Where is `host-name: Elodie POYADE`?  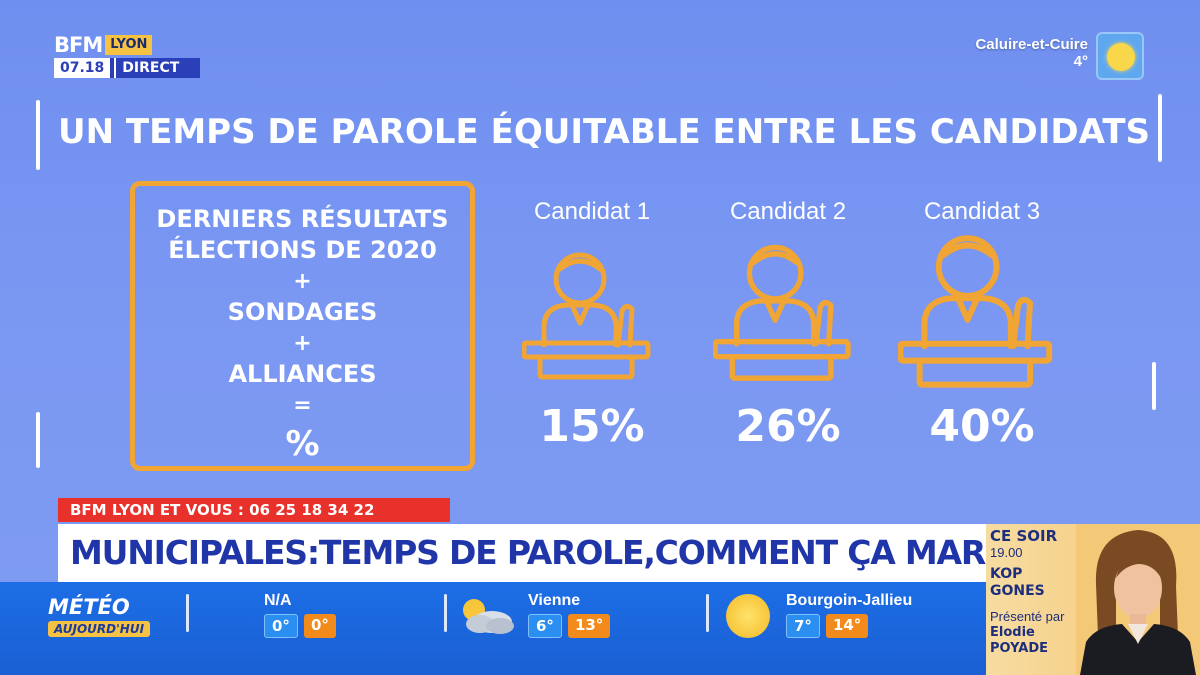
host-name: Elodie POYADE is located at coordinates (1019, 640).